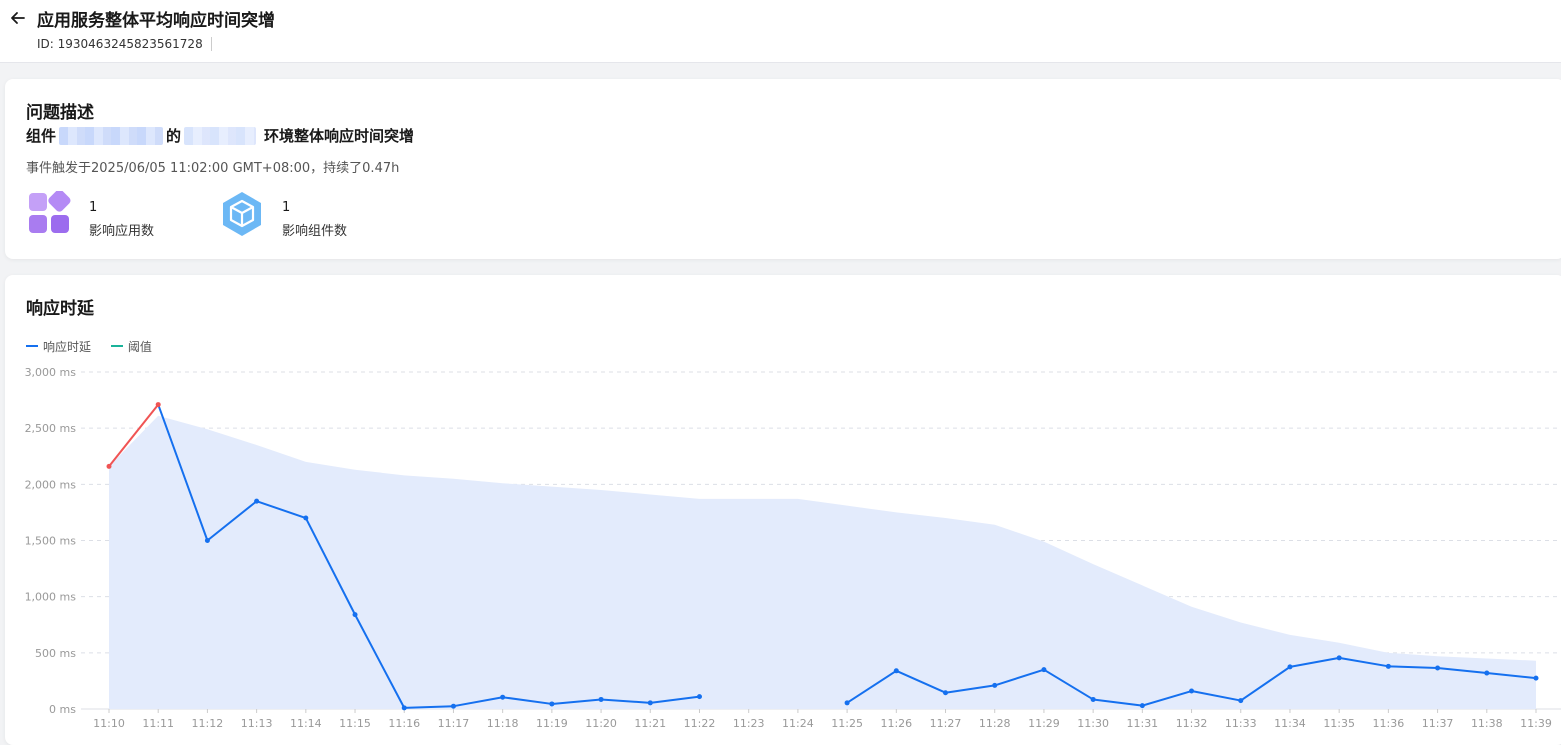  What do you see at coordinates (339, 136) in the screenshot?
I see `description-suffix: 环境整体响应时间突增` at bounding box center [339, 136].